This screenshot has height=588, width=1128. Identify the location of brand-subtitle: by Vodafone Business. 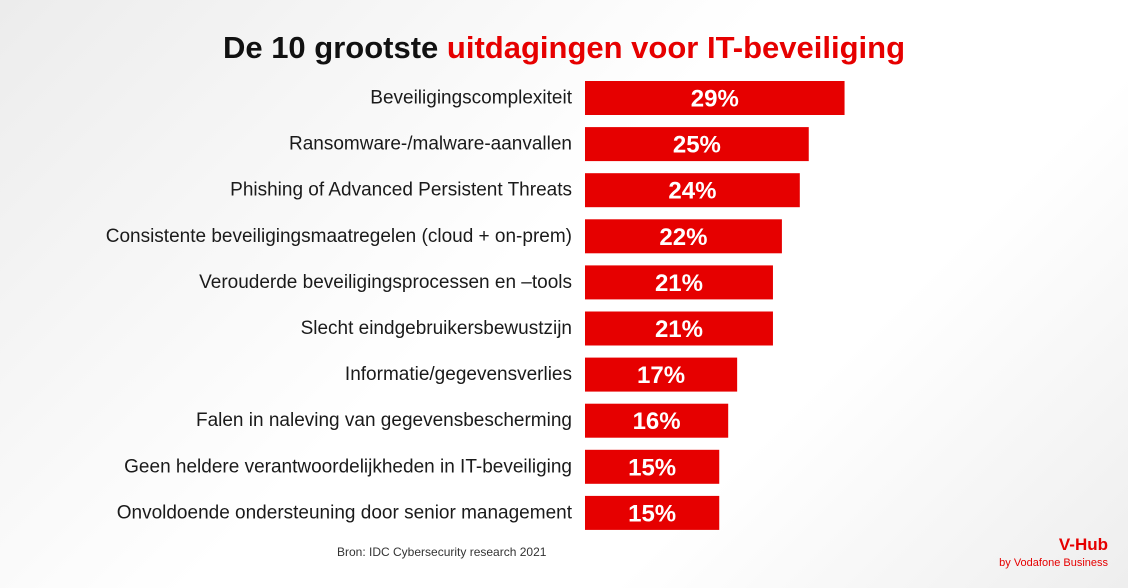
(1053, 563).